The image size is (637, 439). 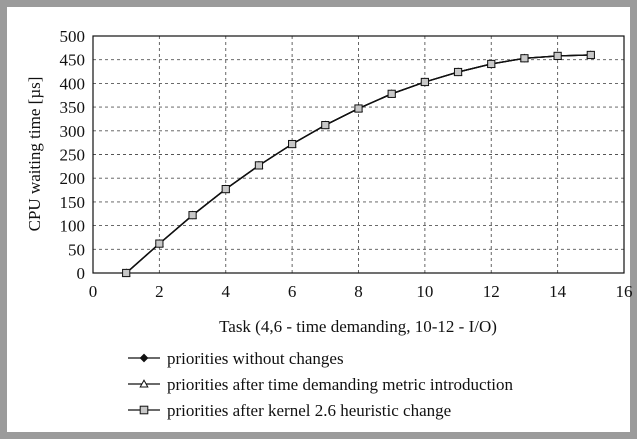 What do you see at coordinates (255, 358) in the screenshot?
I see `legend-label: priorities without changes` at bounding box center [255, 358].